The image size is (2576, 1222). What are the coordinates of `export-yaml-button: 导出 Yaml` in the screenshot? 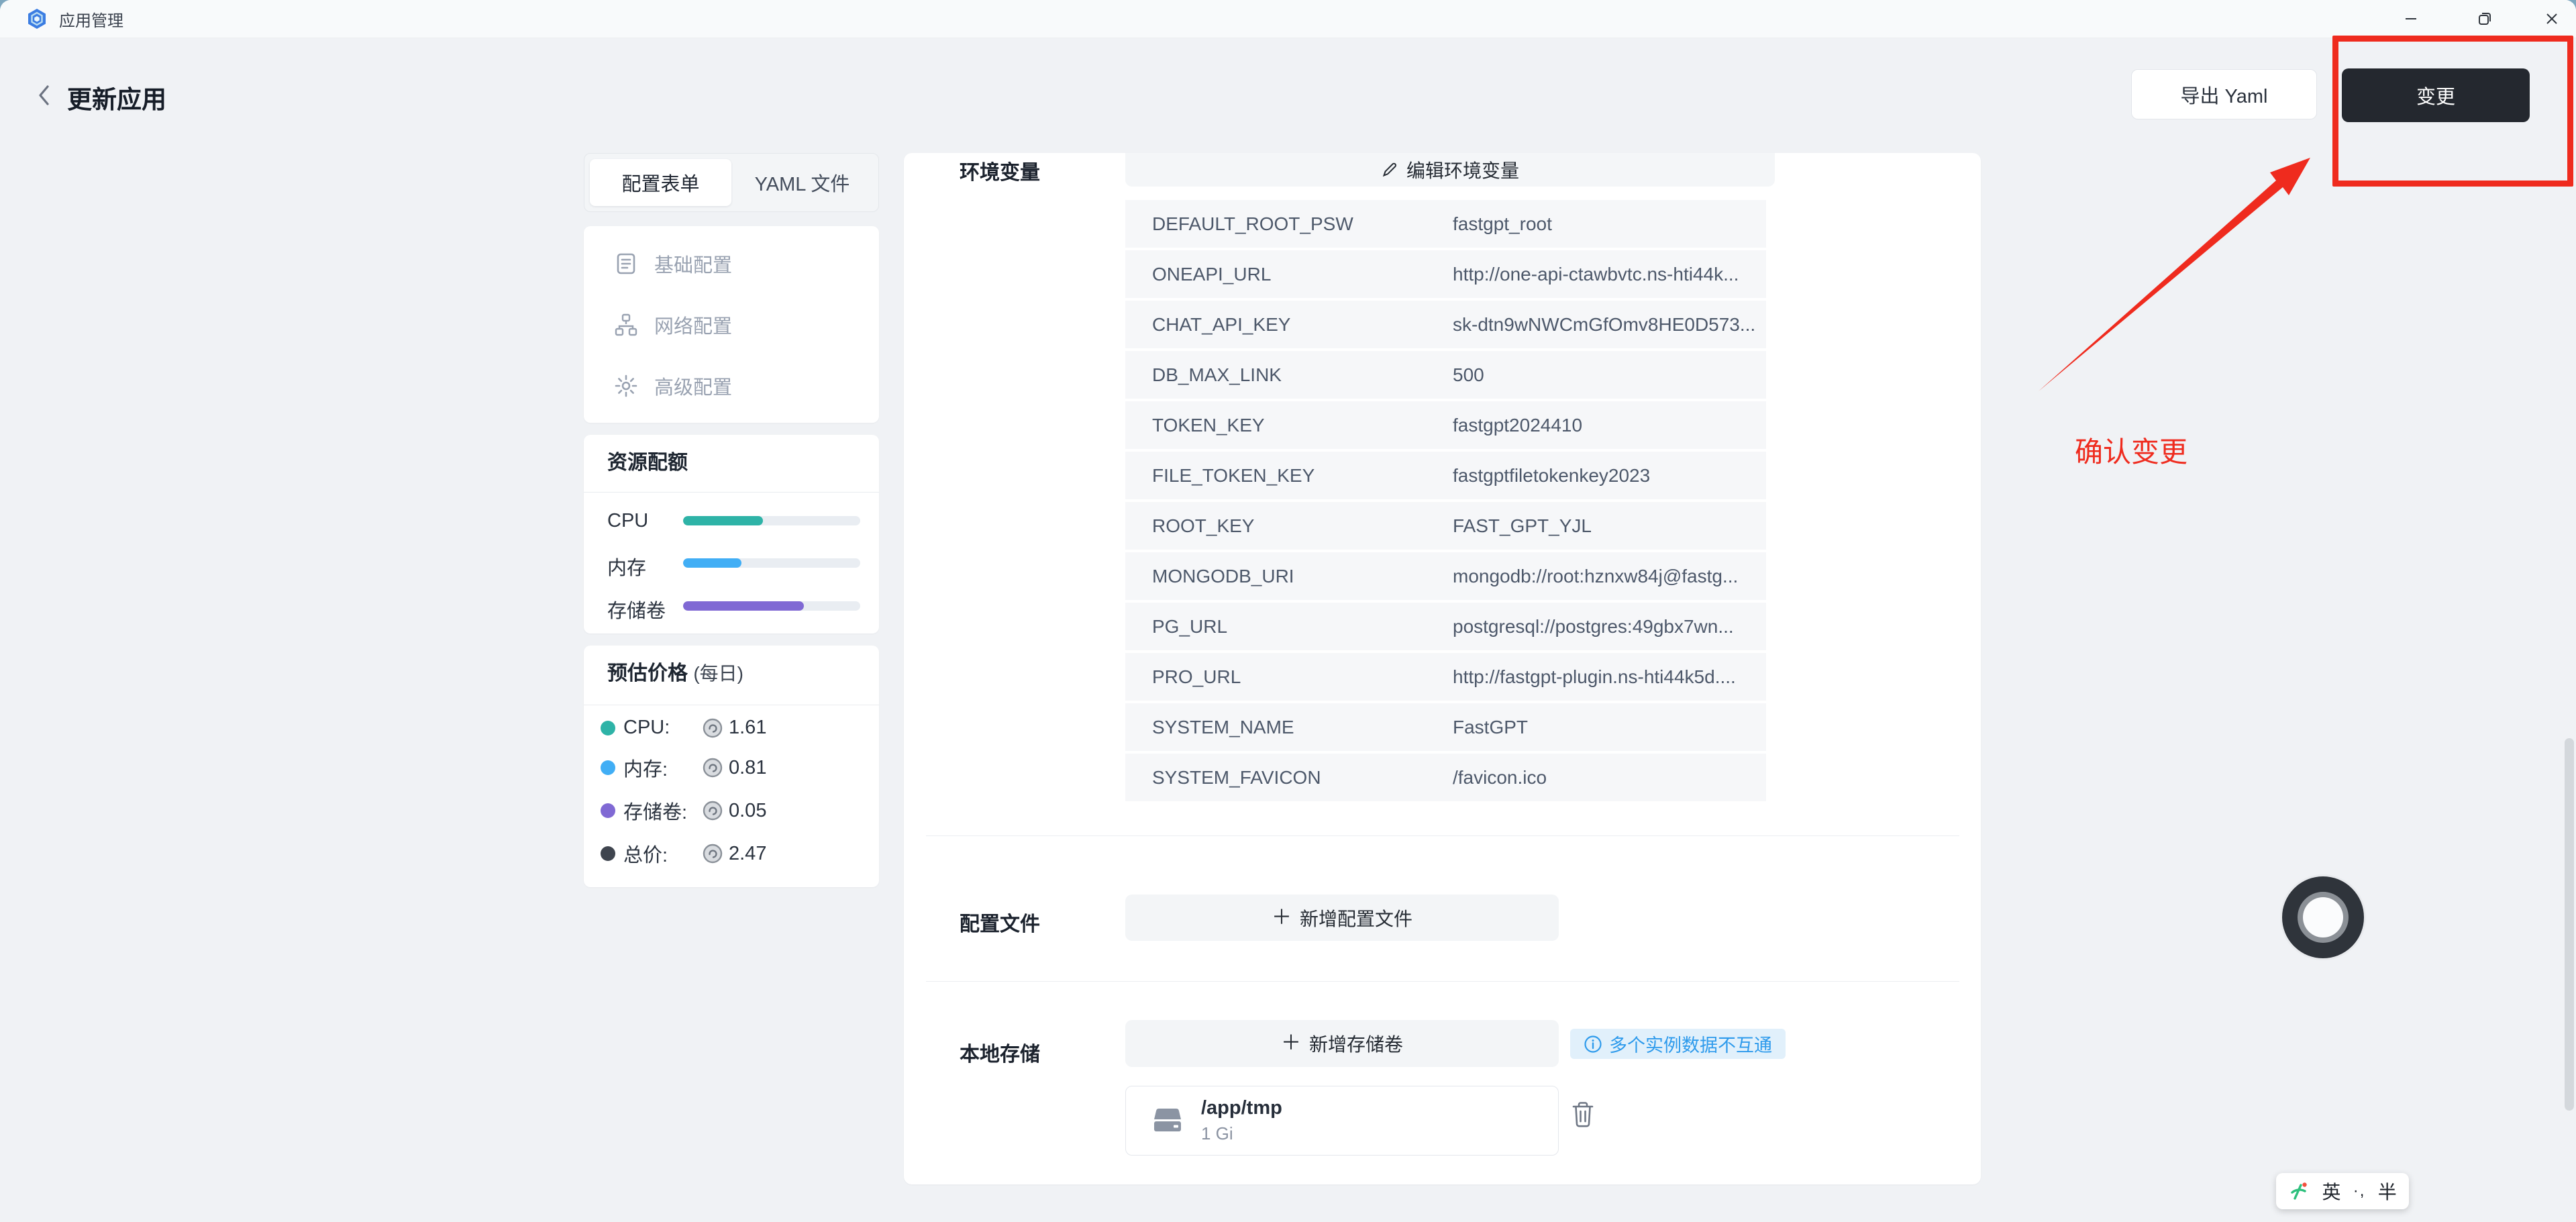 It's located at (2224, 94).